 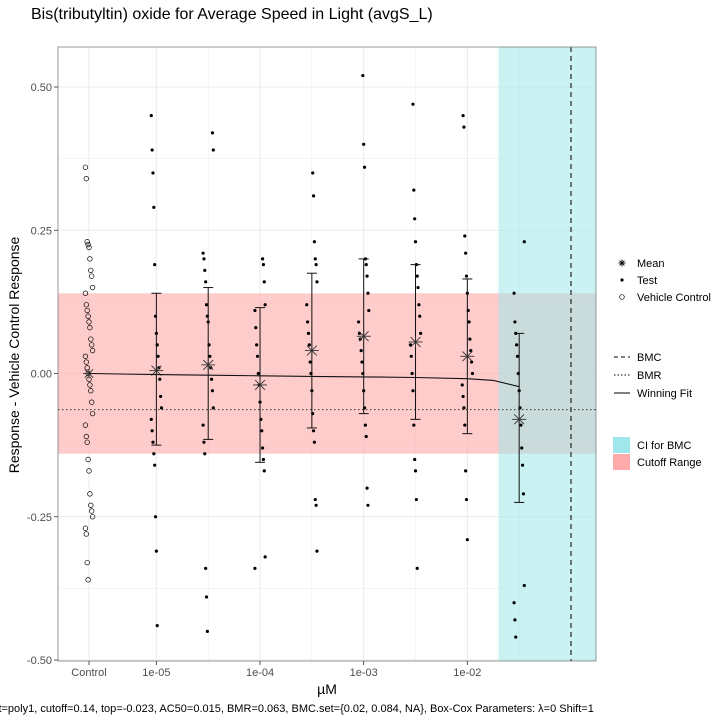 What do you see at coordinates (260, 673) in the screenshot?
I see `x-tick-label: 1e-04` at bounding box center [260, 673].